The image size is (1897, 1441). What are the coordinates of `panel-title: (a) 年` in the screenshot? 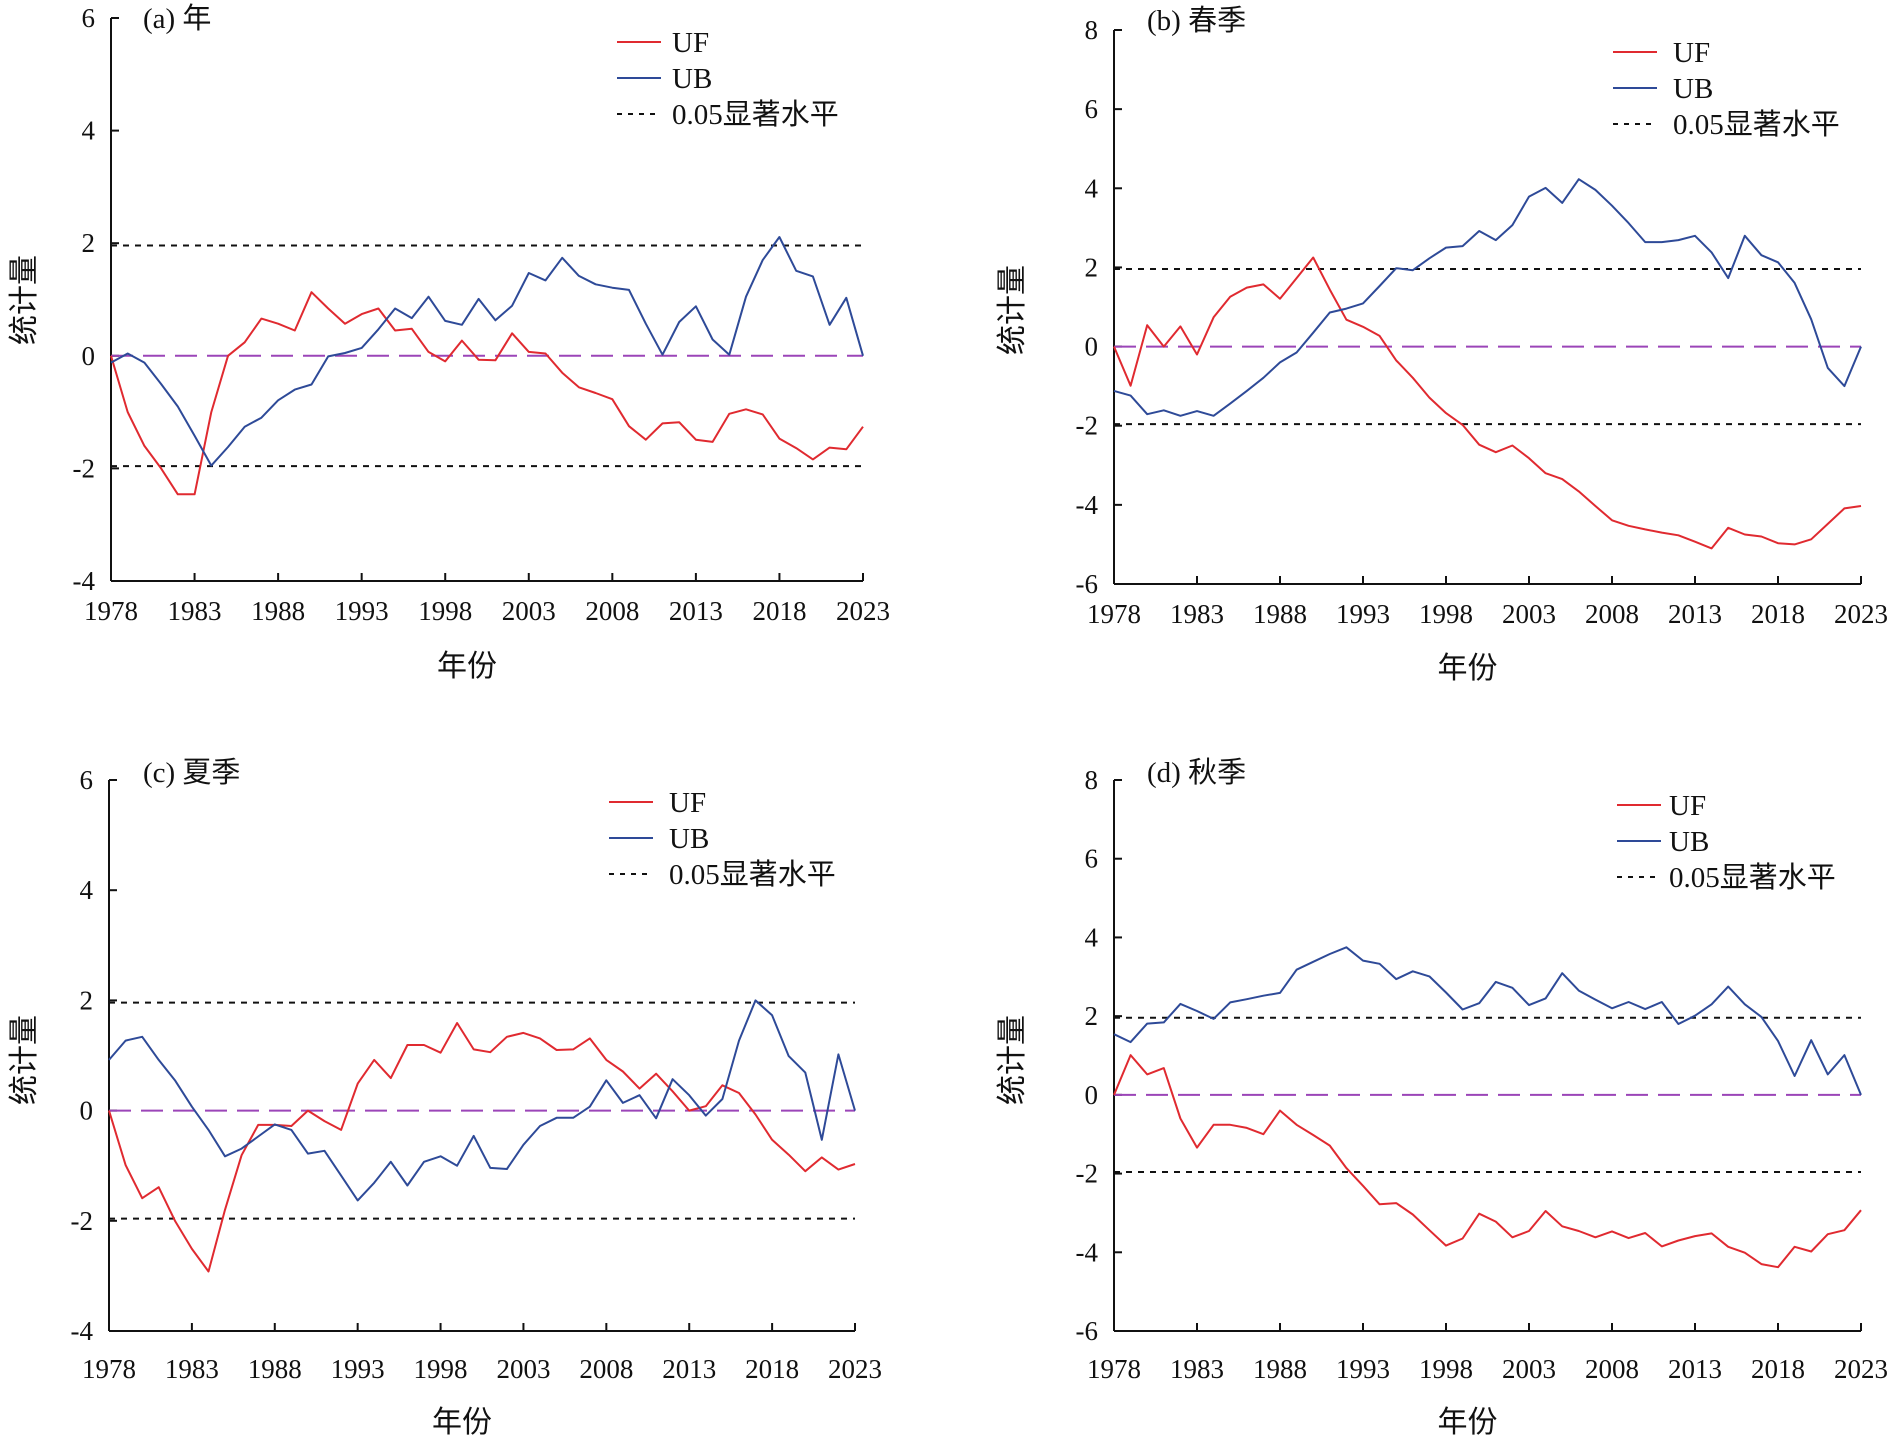 It's located at (177, 18).